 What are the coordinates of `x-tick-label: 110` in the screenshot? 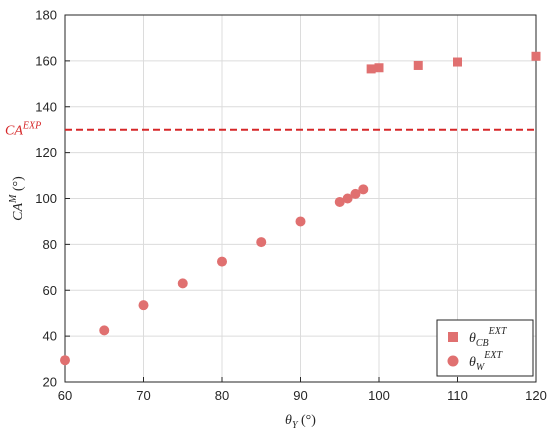 It's located at (457, 395).